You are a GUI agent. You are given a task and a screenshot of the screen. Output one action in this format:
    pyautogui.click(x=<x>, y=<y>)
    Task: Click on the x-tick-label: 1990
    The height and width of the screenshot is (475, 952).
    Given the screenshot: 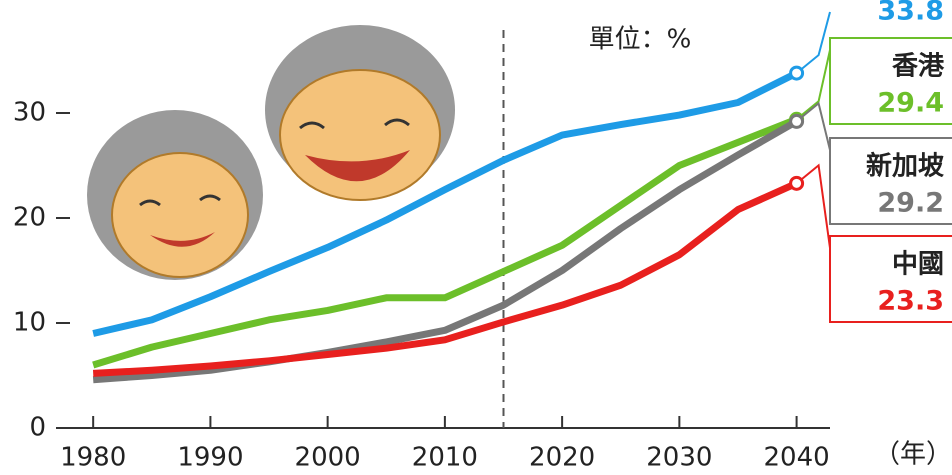 What is the action you would take?
    pyautogui.click(x=210, y=458)
    